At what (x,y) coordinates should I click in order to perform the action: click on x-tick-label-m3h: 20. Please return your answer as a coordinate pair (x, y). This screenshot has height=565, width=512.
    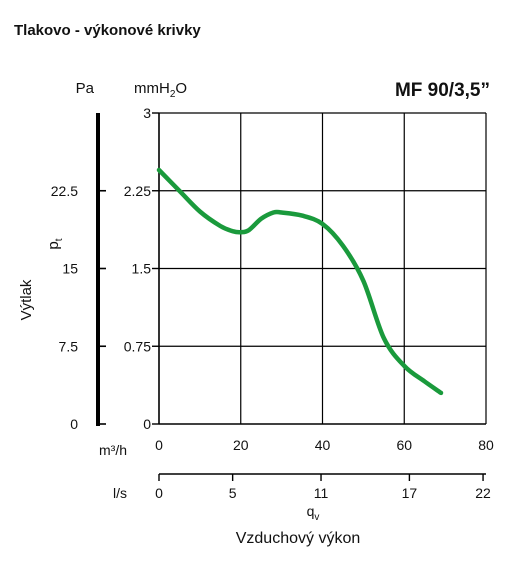
    Looking at the image, I should click on (241, 445).